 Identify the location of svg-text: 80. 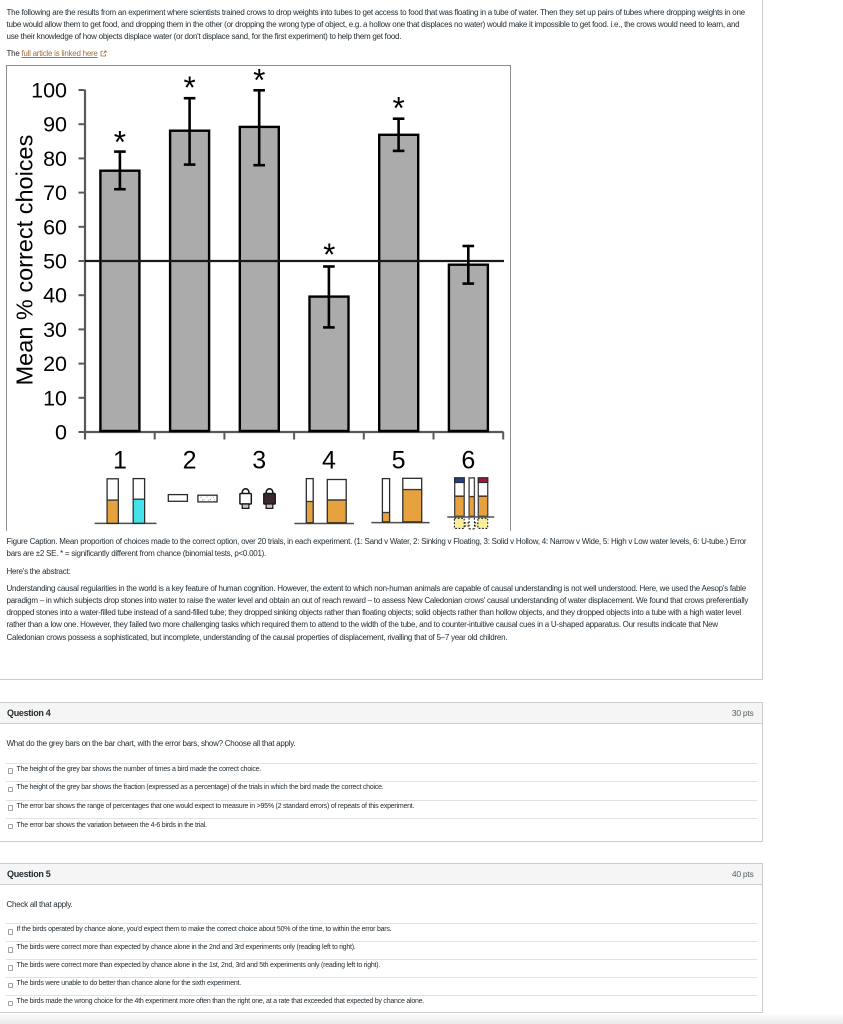
(55, 159).